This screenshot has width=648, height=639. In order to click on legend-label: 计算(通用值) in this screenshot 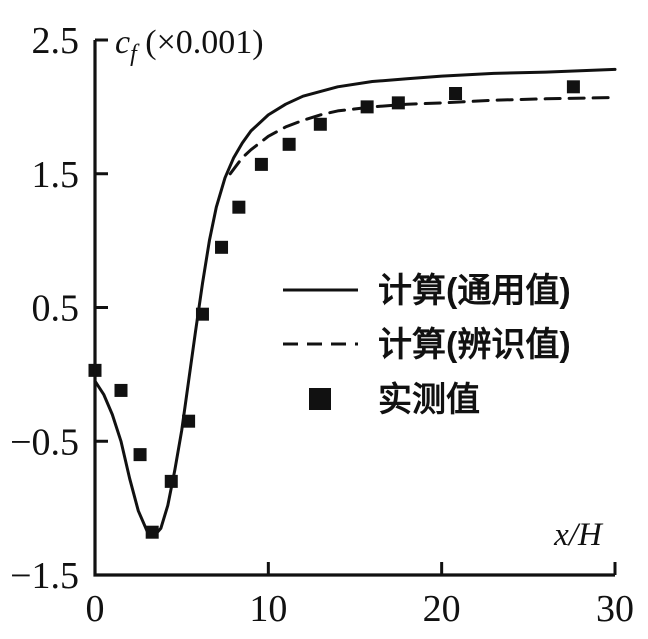, I will do `click(474, 291)`.